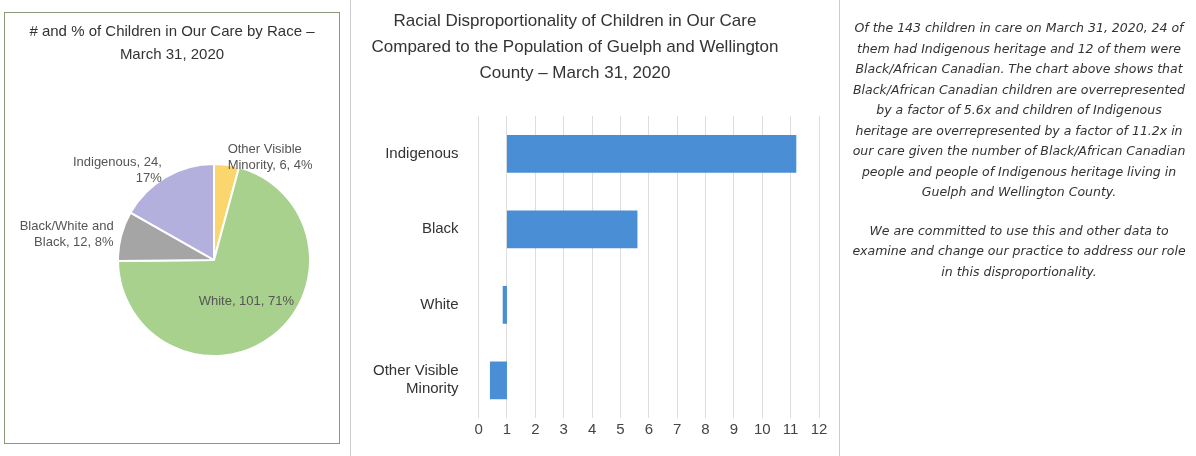 The image size is (1196, 456). What do you see at coordinates (705, 429) in the screenshot?
I see `x-tick-label: 8` at bounding box center [705, 429].